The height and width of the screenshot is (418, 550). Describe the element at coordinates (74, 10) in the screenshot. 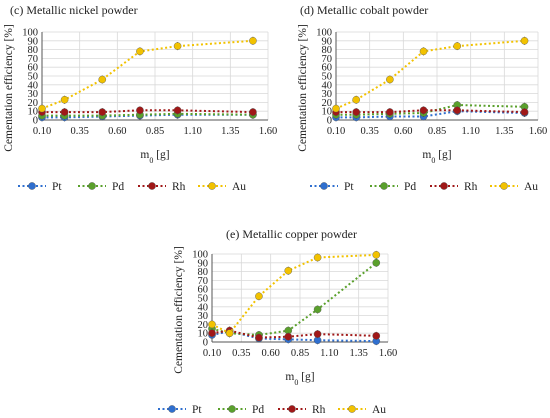

I see `chart-title: (c) Metallic nickel powder` at that location.